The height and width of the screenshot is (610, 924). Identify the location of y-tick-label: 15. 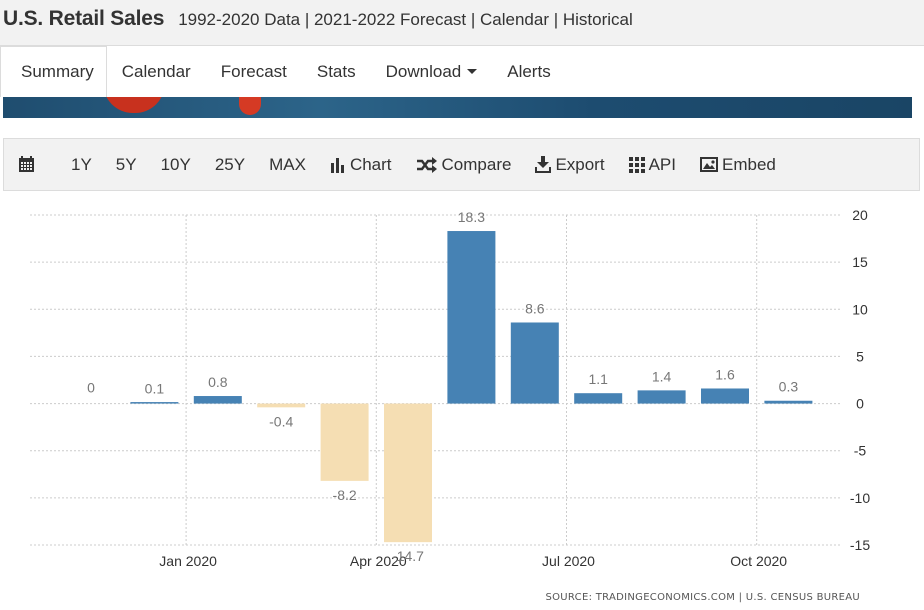
(860, 262).